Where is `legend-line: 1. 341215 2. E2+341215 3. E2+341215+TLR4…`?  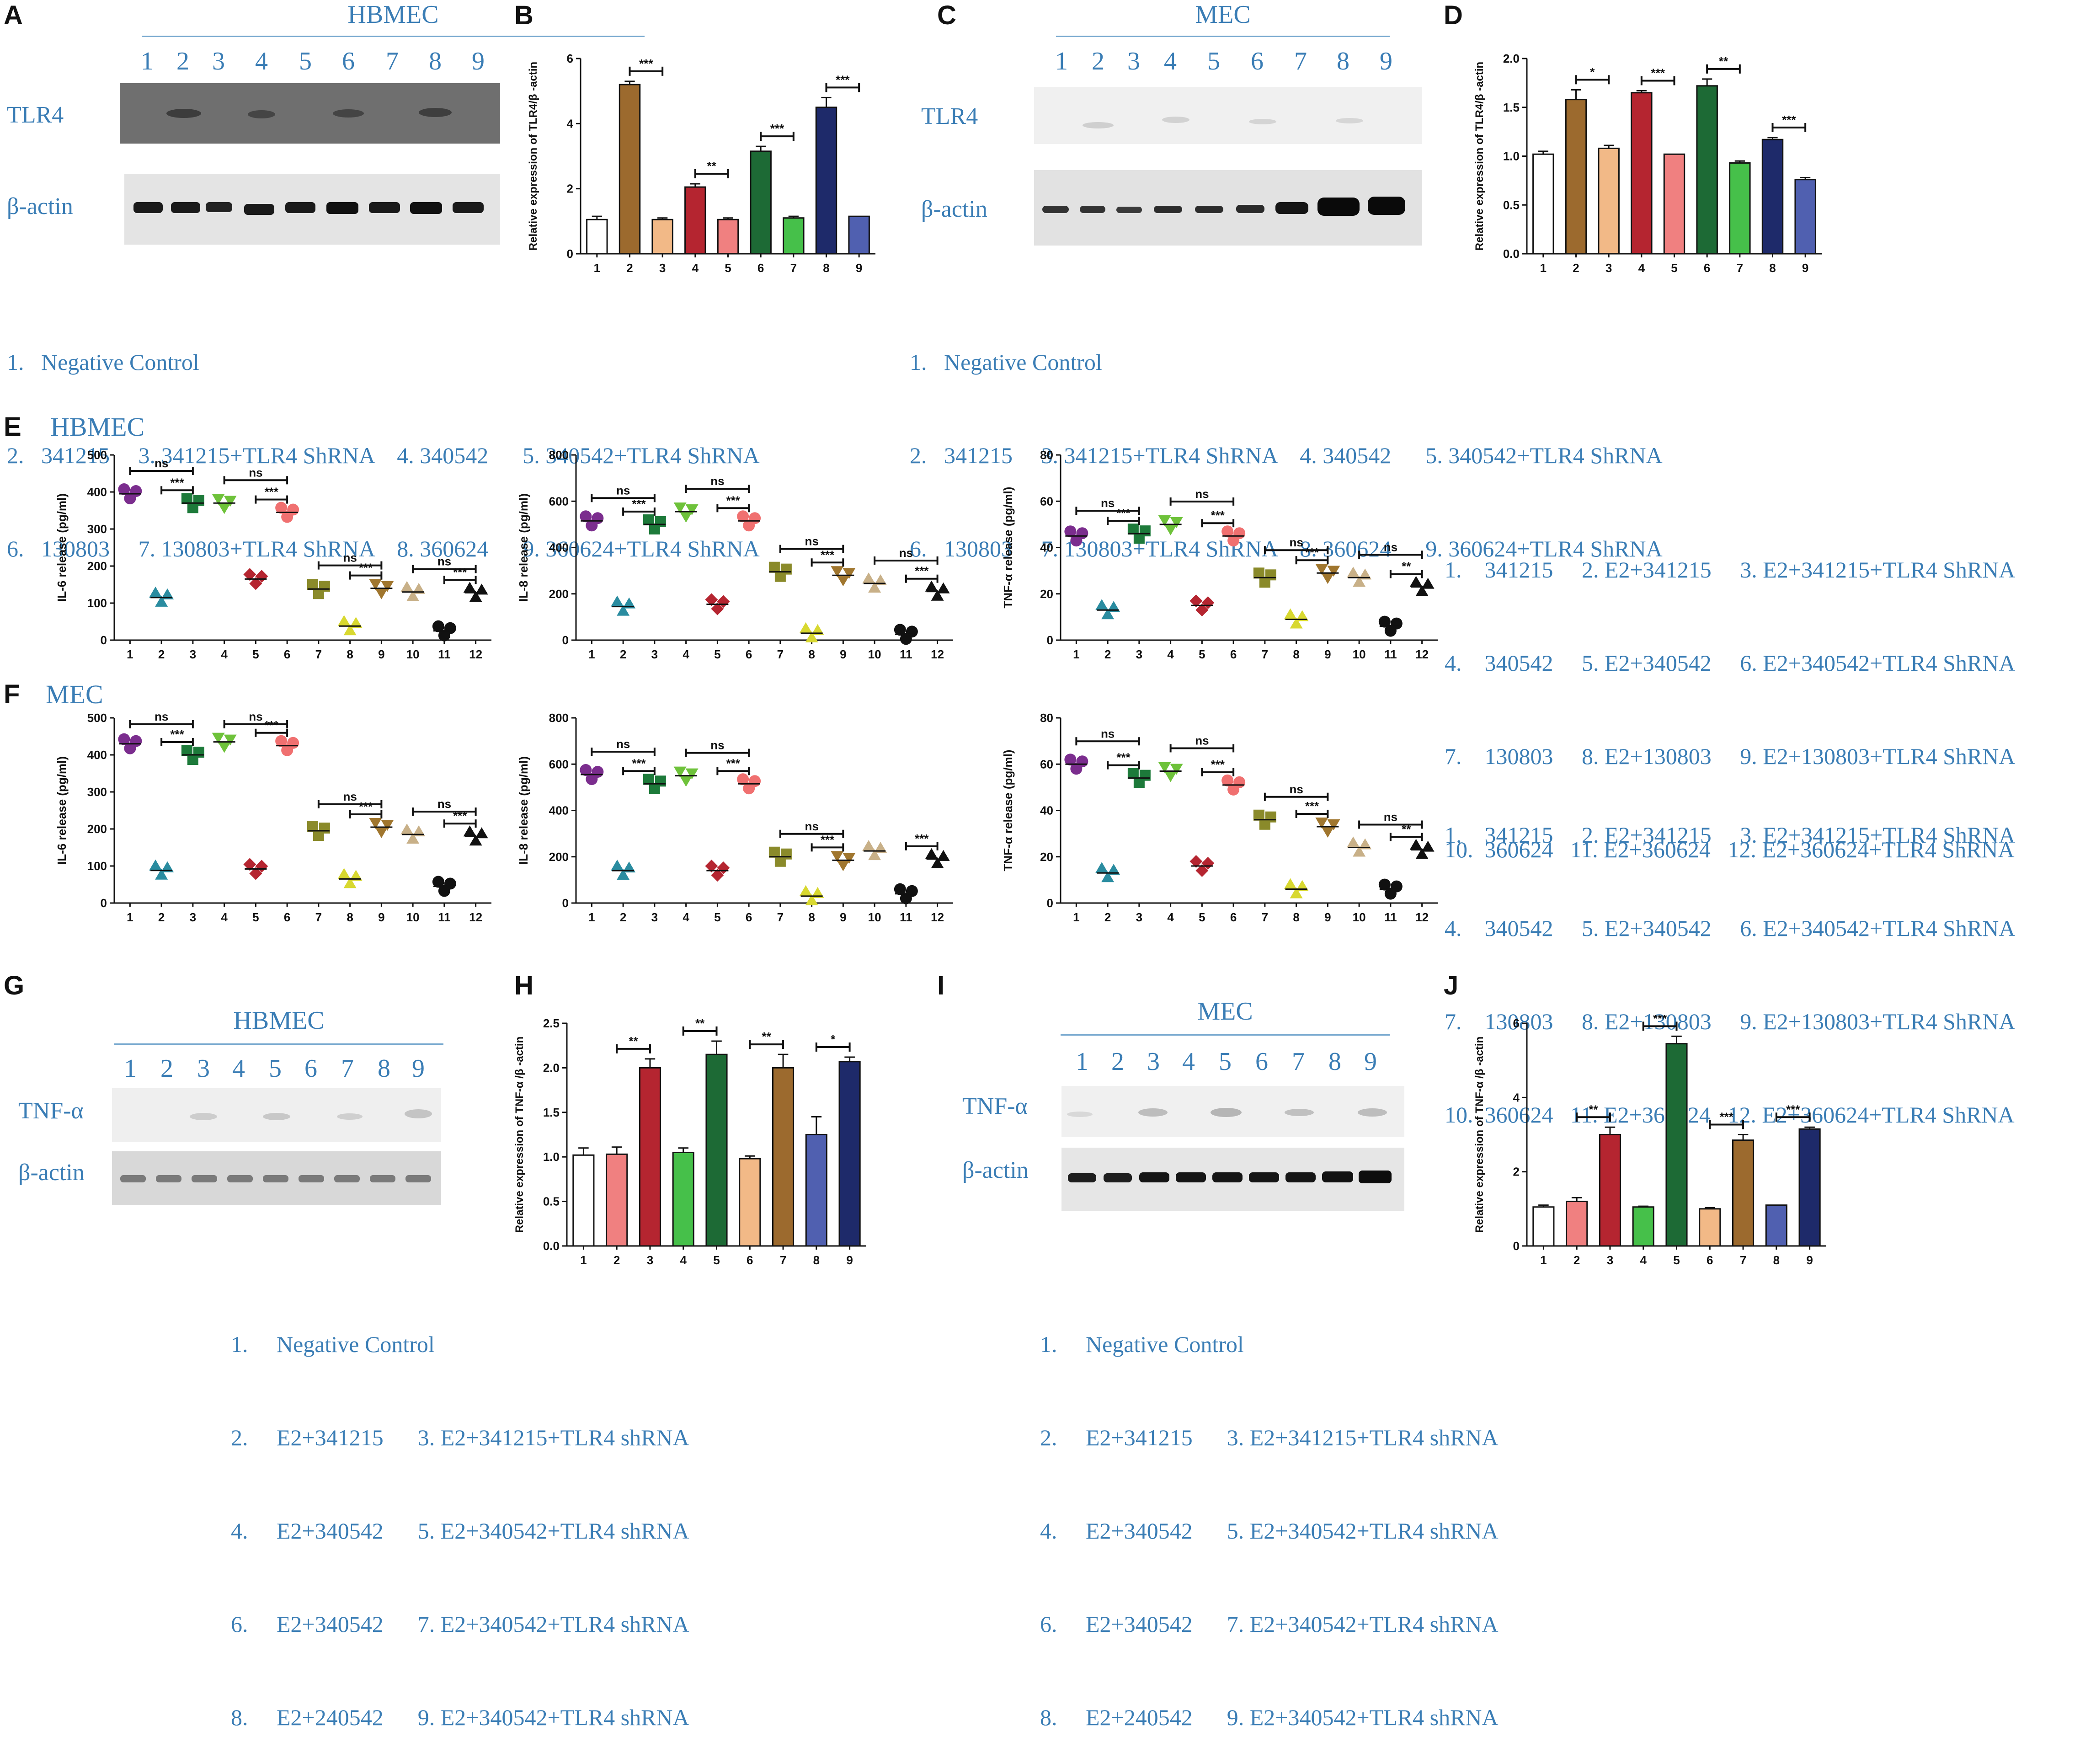
legend-line: 1. 341215 2. E2+341215 3. E2+341215+TLR4… is located at coordinates (1730, 570).